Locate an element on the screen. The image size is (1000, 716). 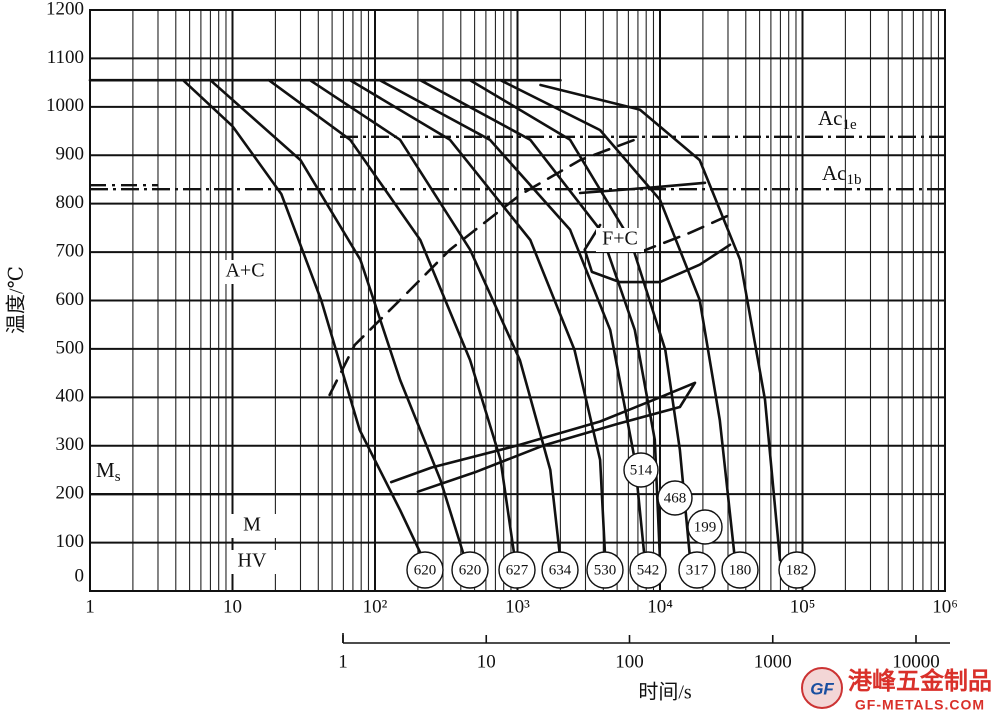
hardness-label: 180 is located at coordinates (740, 570).